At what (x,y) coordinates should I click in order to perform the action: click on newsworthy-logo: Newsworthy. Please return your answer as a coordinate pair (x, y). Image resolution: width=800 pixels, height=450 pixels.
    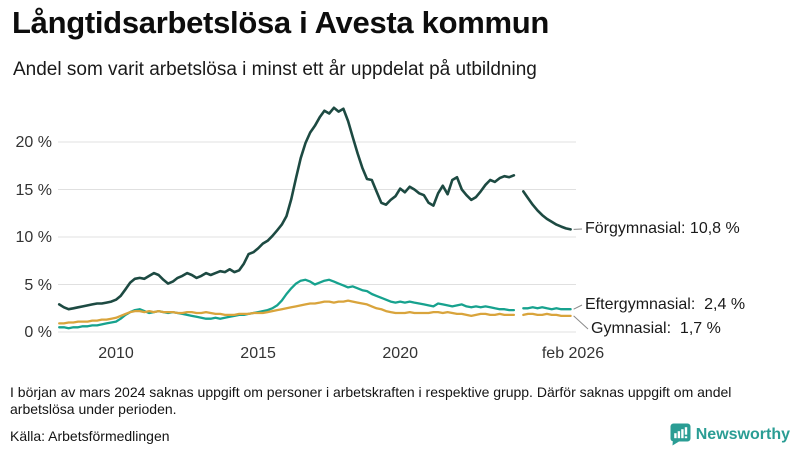
    Looking at the image, I should click on (730, 434).